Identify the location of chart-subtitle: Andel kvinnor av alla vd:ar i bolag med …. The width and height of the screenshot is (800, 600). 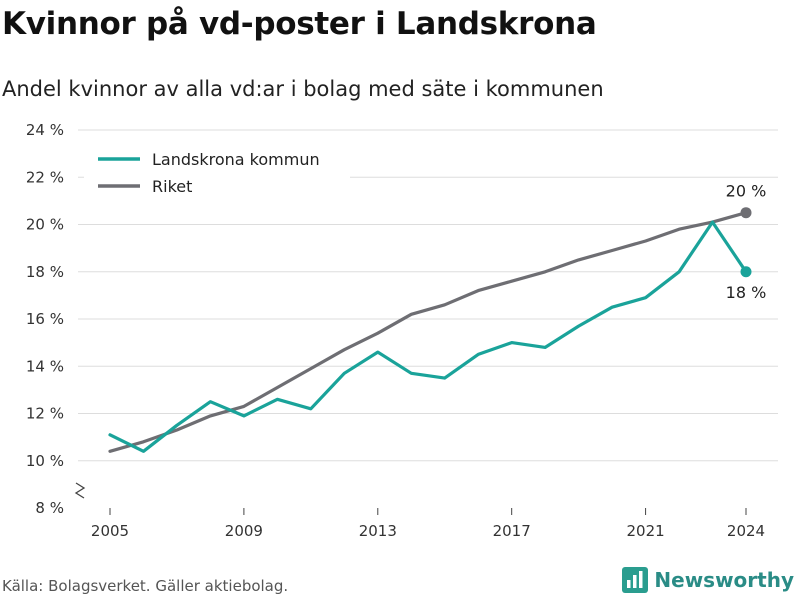
(303, 89).